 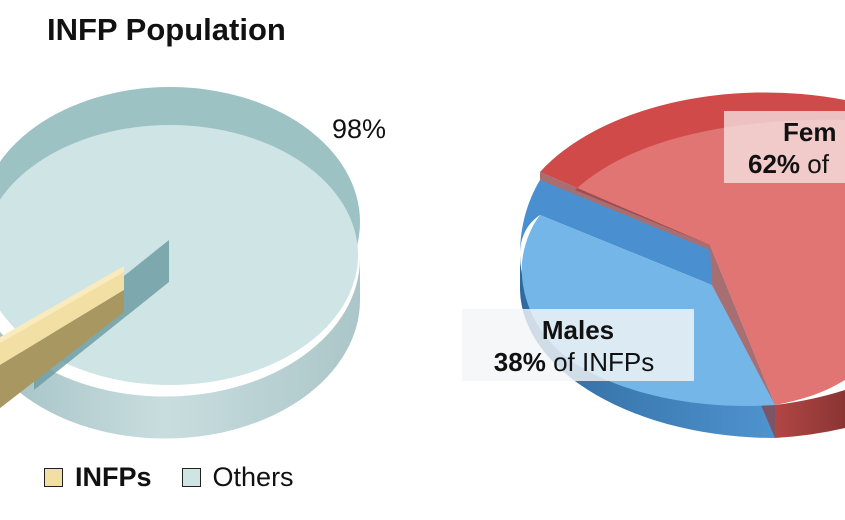 I want to click on legend-swatch-infps, so click(x=53, y=477).